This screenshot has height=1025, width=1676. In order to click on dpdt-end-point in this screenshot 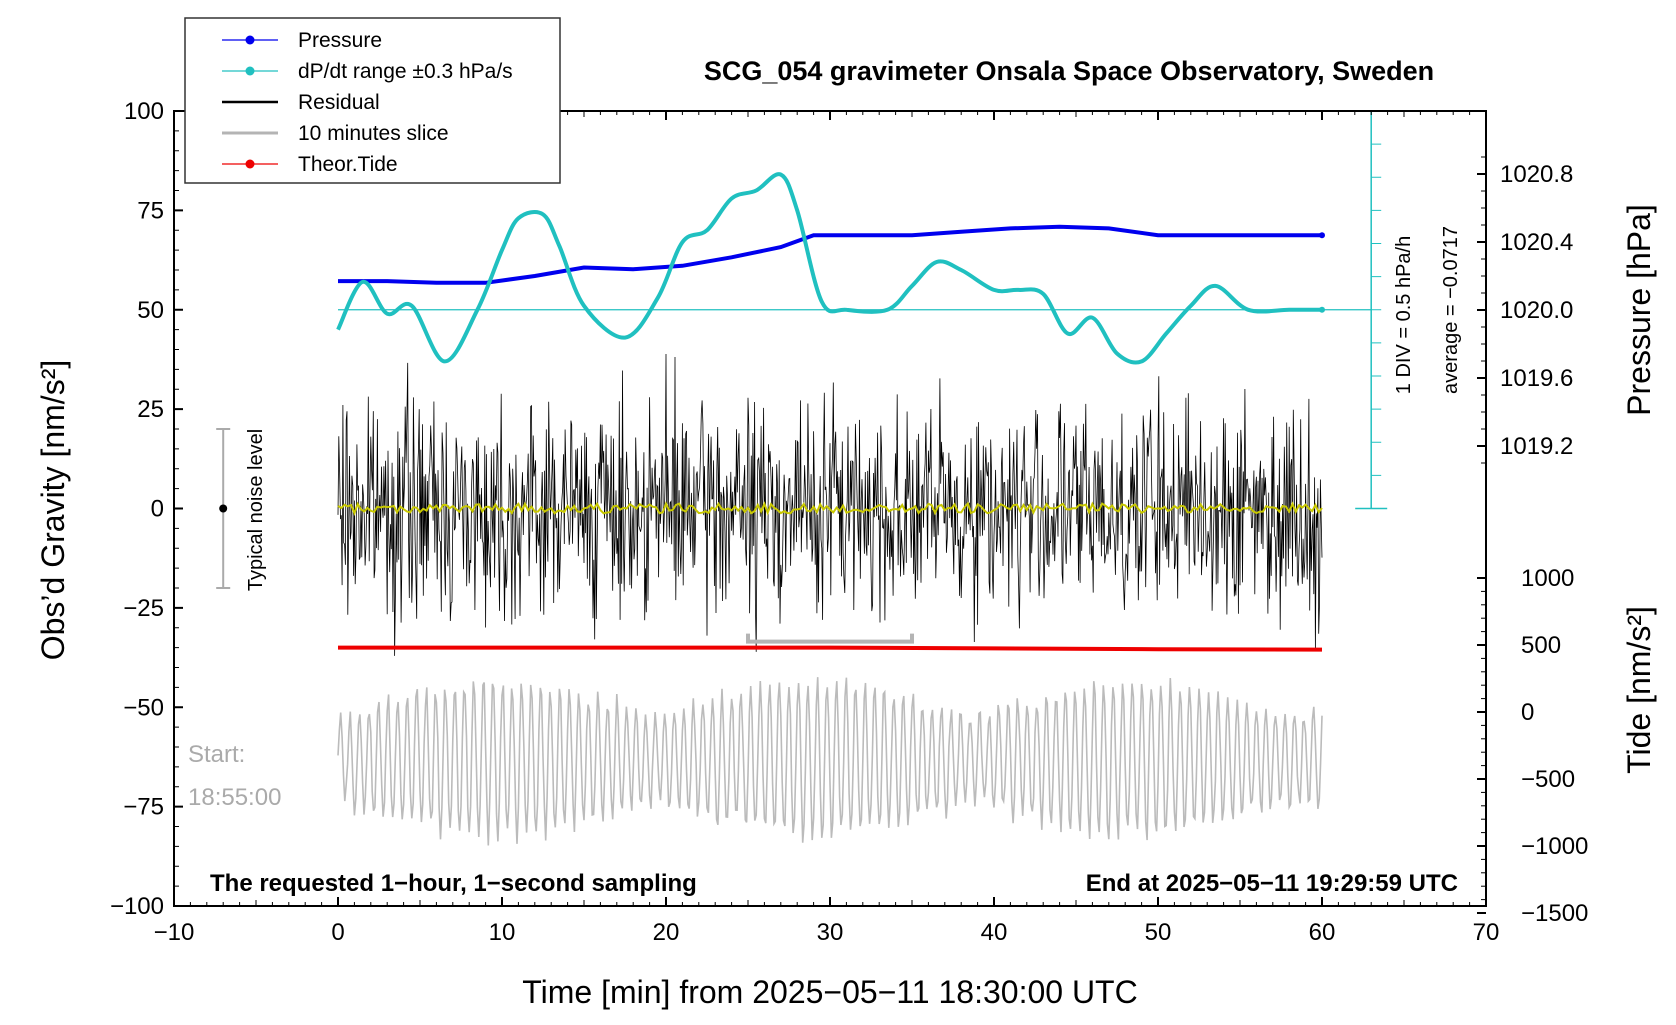, I will do `click(1322, 309)`.